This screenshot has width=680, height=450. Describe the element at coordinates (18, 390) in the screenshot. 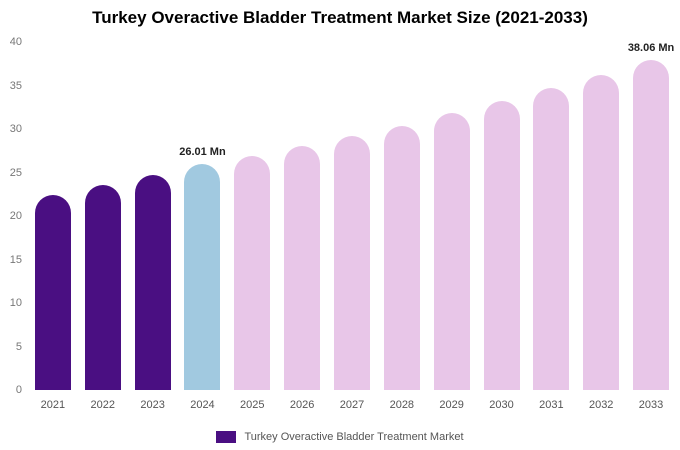

I see `y-axis-tick-label: 0` at that location.